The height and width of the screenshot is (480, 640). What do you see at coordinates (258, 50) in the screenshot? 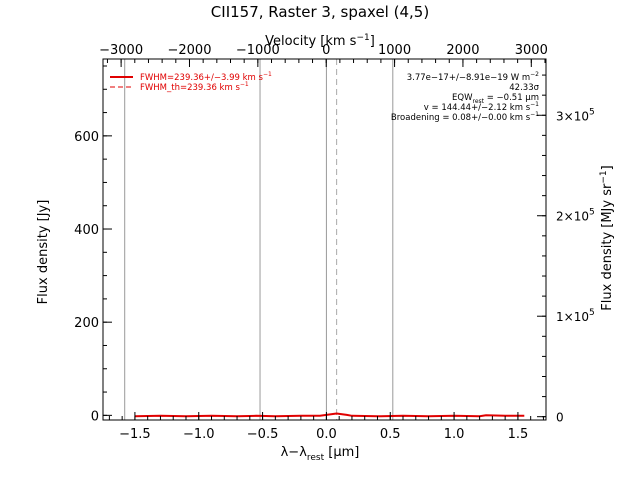
I see `top-tick-label: −1000` at bounding box center [258, 50].